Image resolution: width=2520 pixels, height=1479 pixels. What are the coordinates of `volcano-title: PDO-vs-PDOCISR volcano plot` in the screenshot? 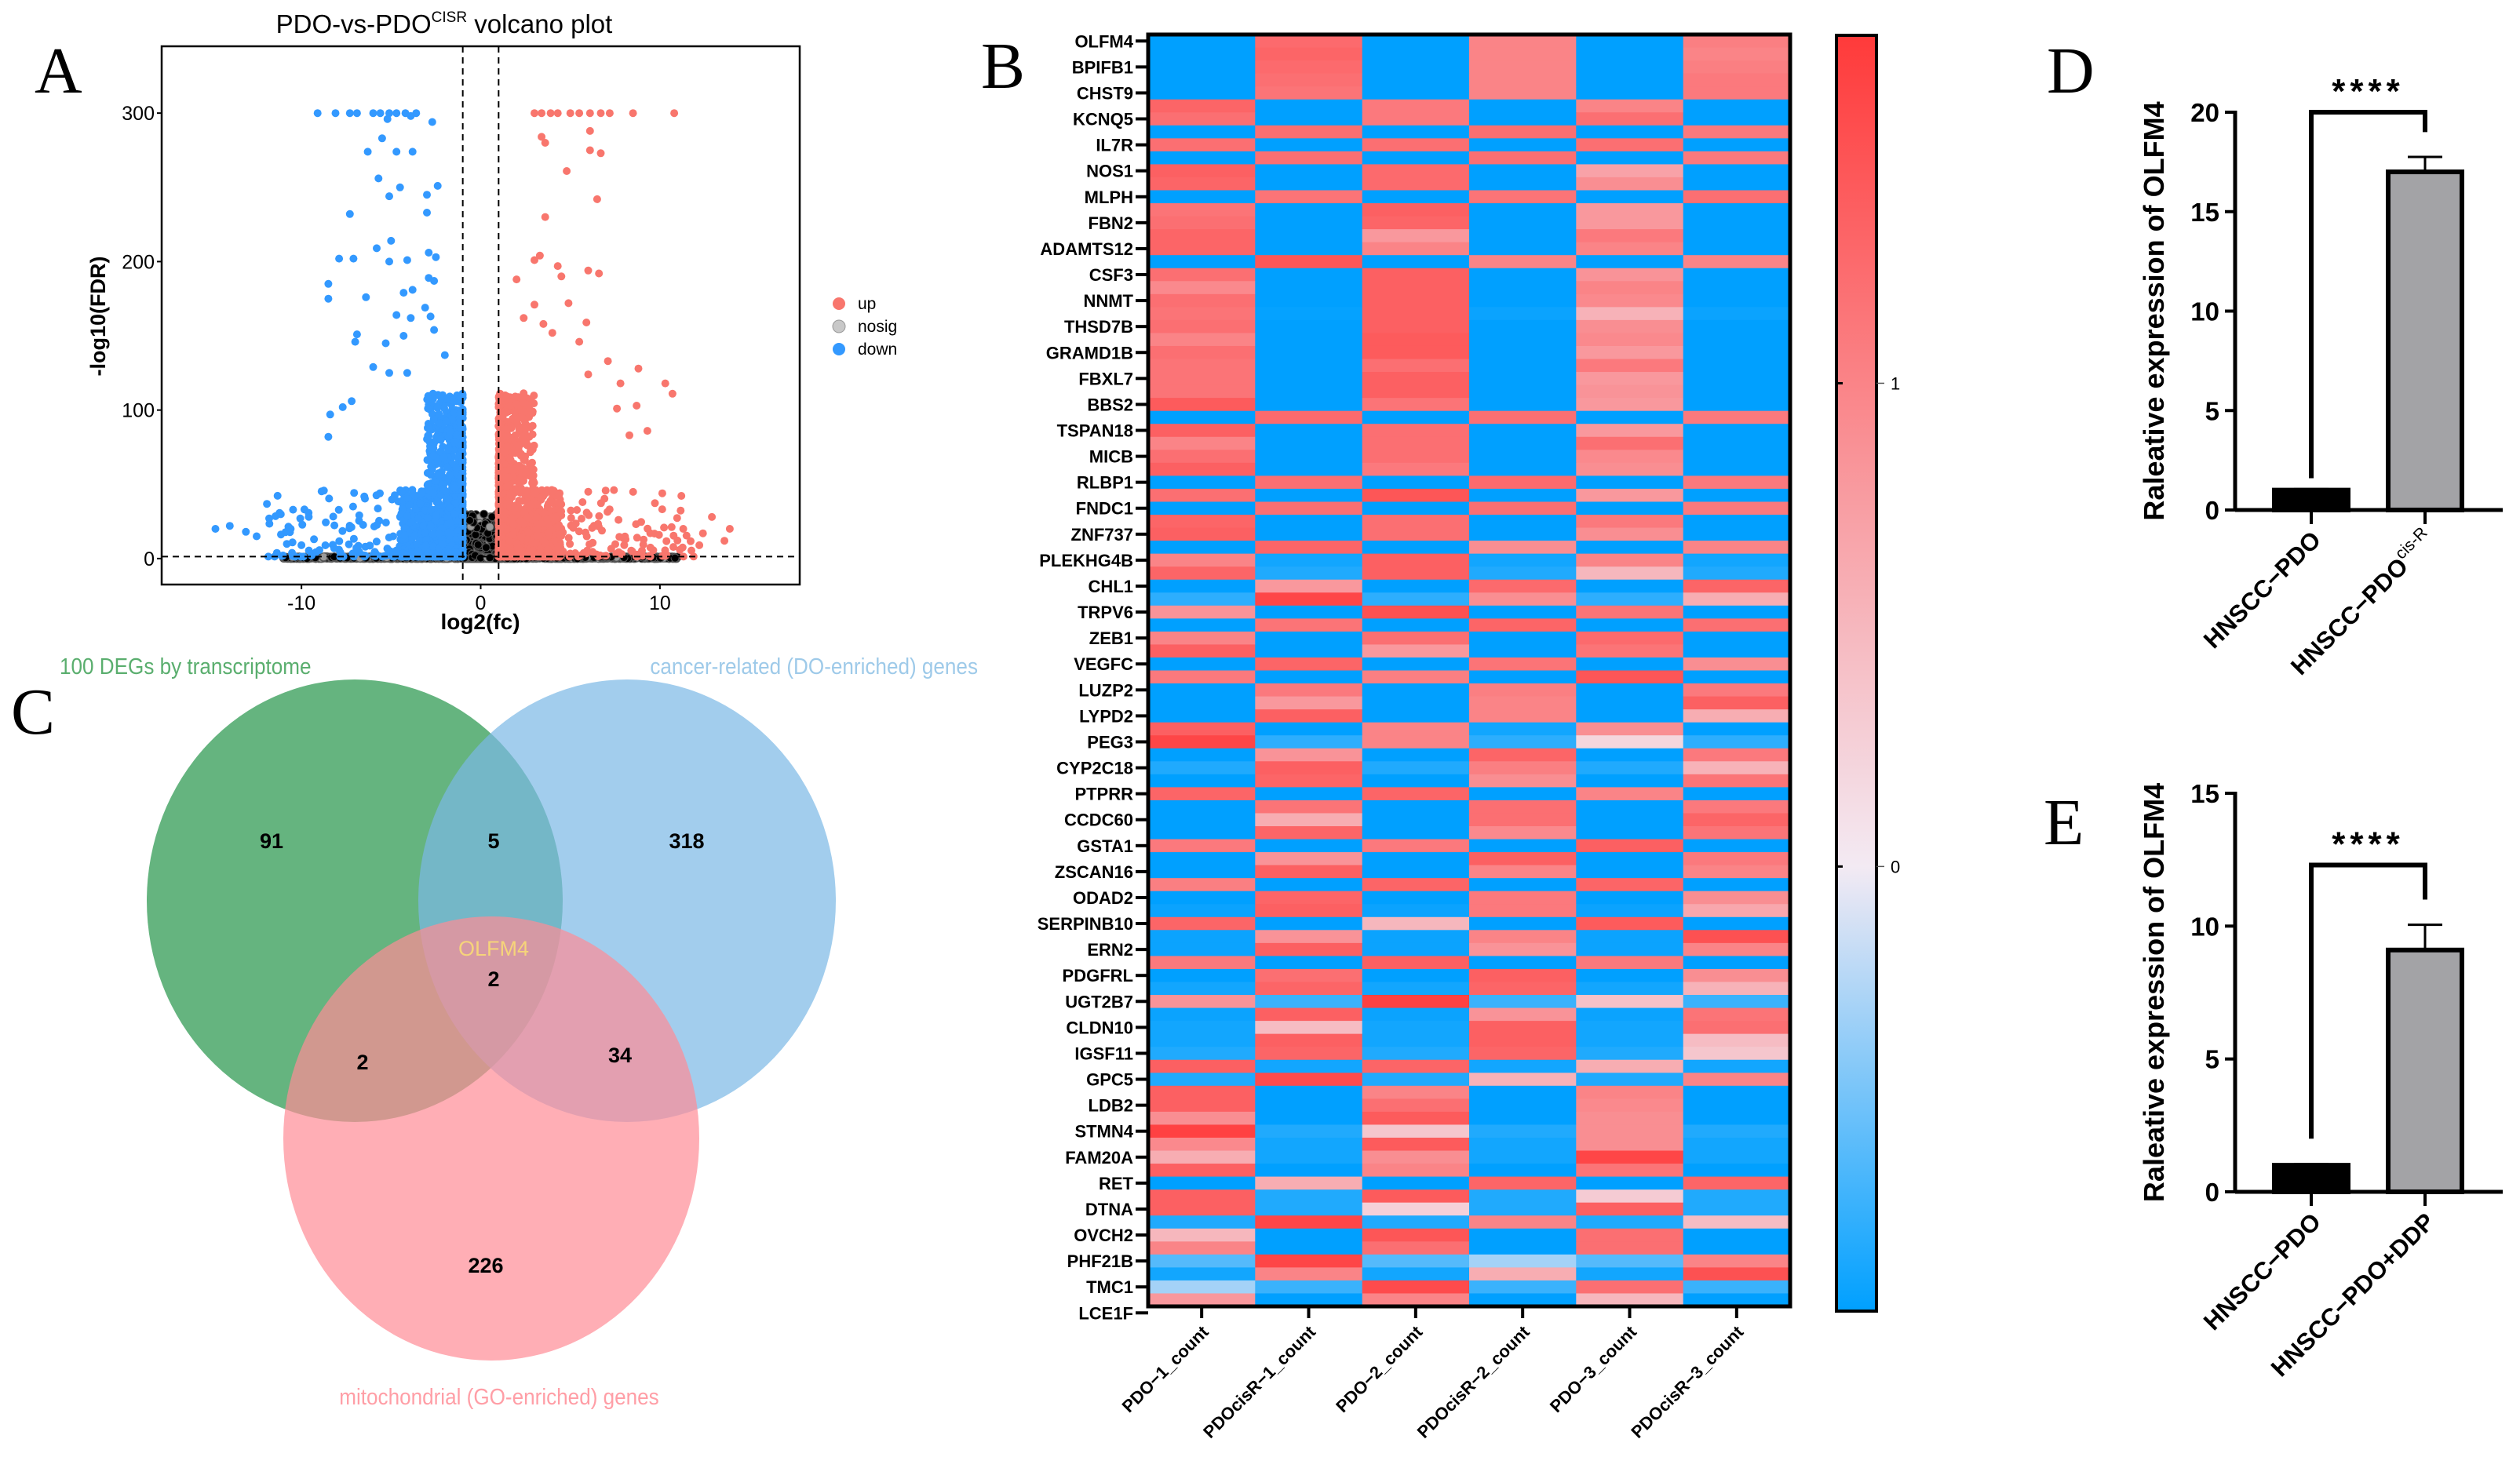 It's located at (444, 23).